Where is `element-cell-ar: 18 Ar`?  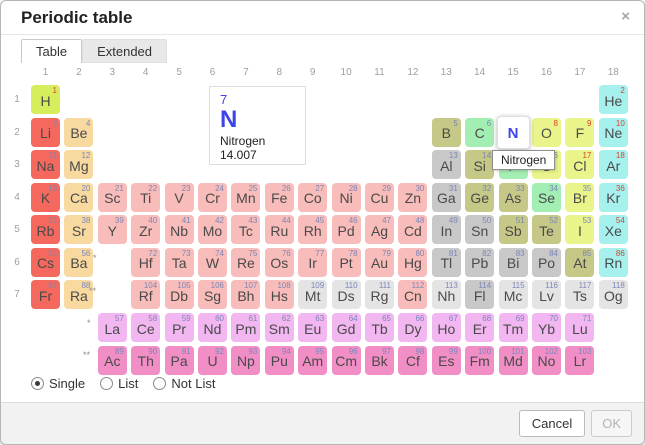
element-cell-ar: 18 Ar is located at coordinates (613, 164).